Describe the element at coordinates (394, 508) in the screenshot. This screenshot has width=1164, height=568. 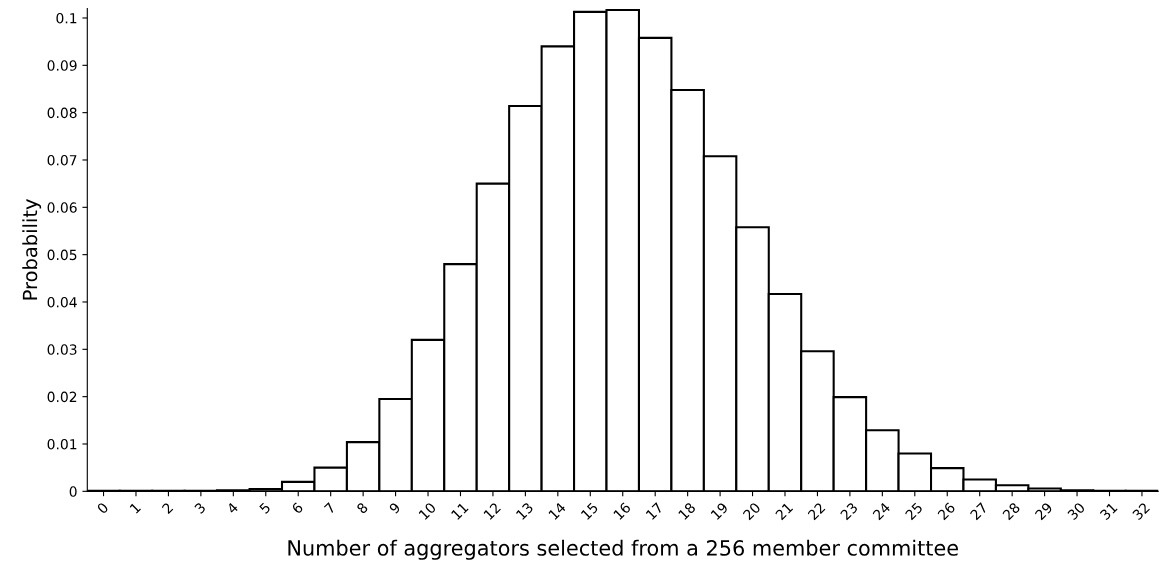
I see `x-tick-label: 9` at that location.